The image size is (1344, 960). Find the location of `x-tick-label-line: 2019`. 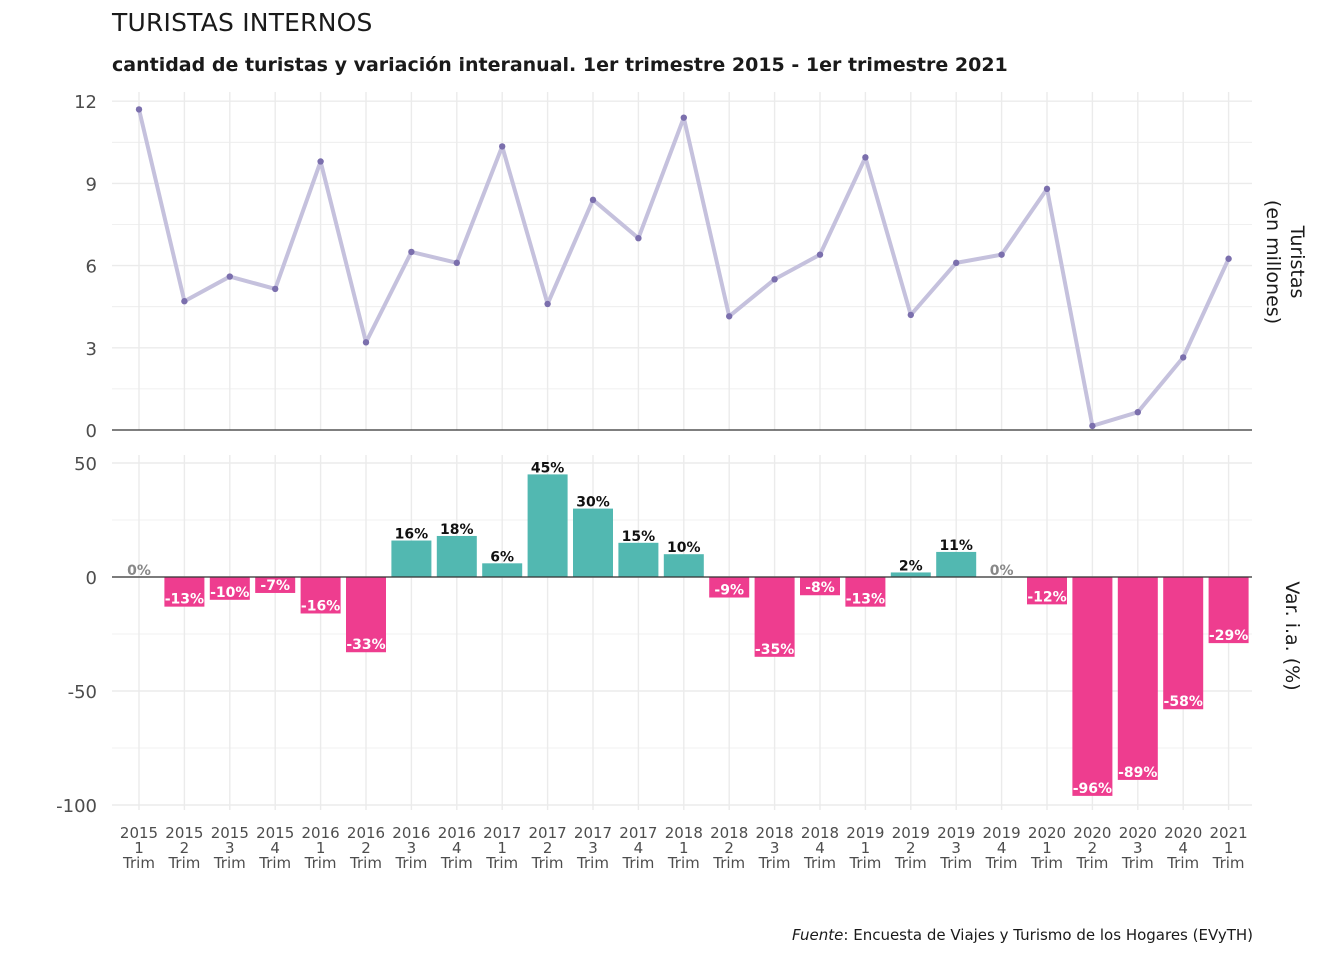

x-tick-label-line: 2019 is located at coordinates (911, 833).